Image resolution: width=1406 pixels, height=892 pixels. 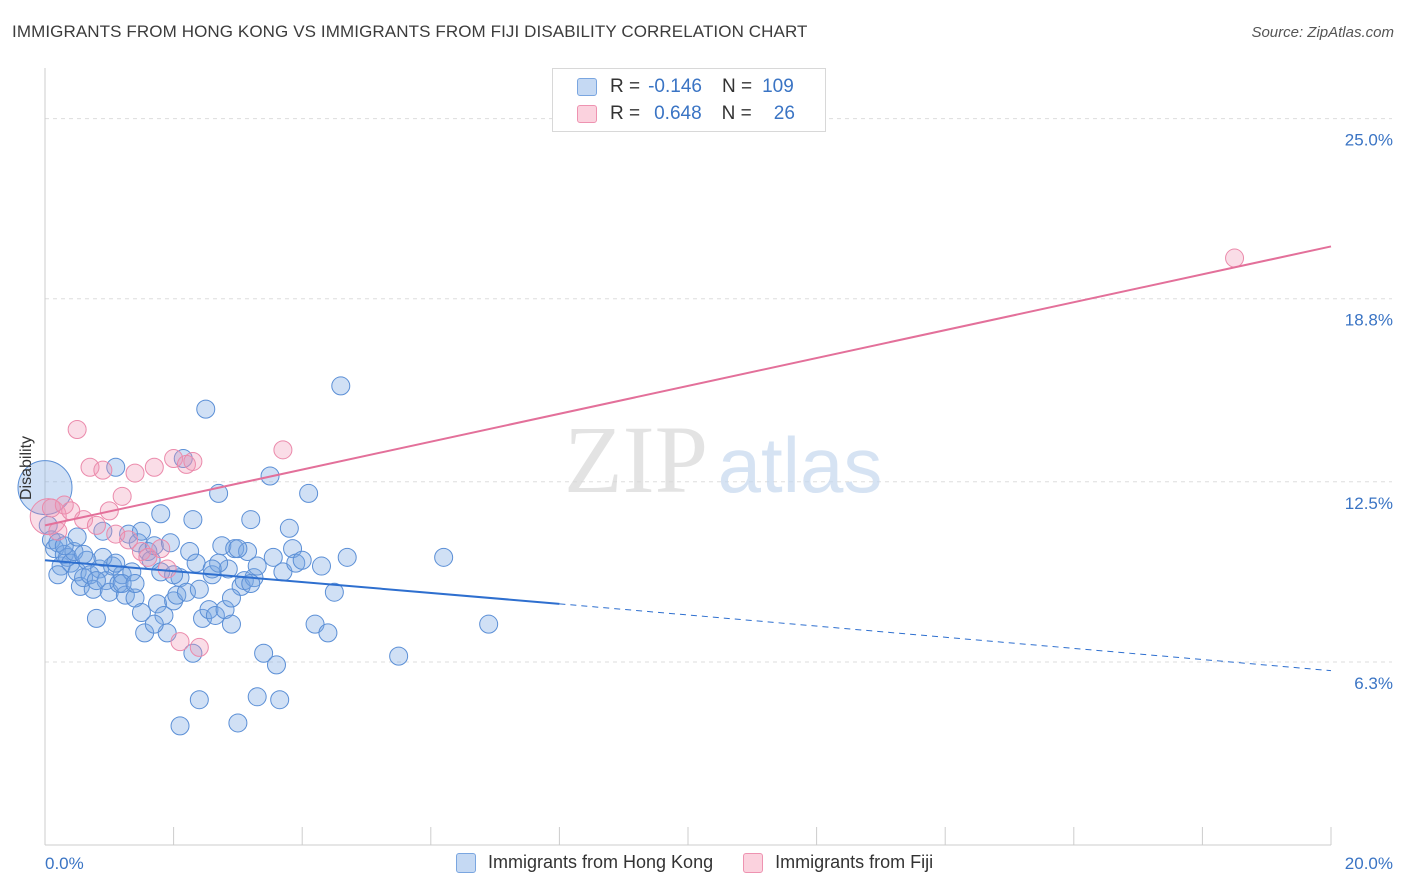 What do you see at coordinates (1369, 140) in the screenshot?
I see `y-tick-label: 25.0%` at bounding box center [1369, 140].